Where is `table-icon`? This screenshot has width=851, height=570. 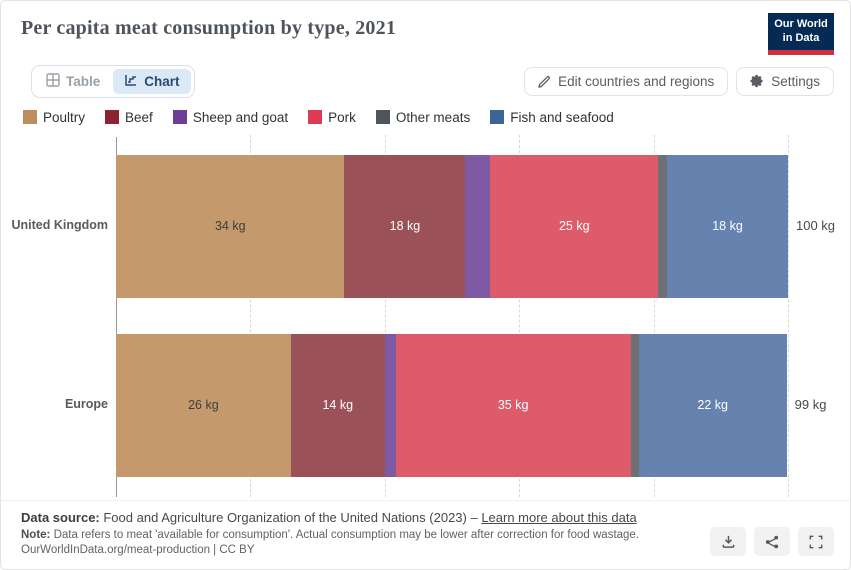
table-icon is located at coordinates (53, 81).